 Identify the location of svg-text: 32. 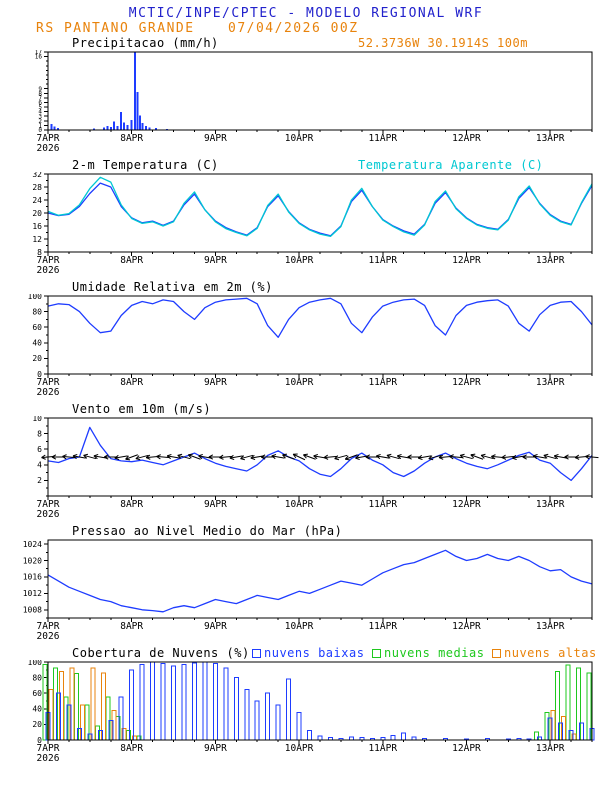
(37, 175).